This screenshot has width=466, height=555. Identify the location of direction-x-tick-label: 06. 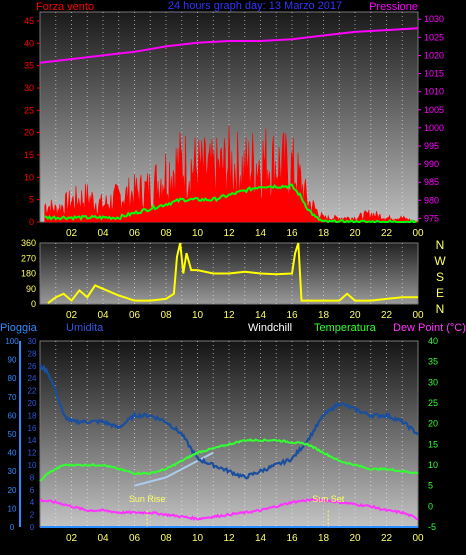
(135, 315).